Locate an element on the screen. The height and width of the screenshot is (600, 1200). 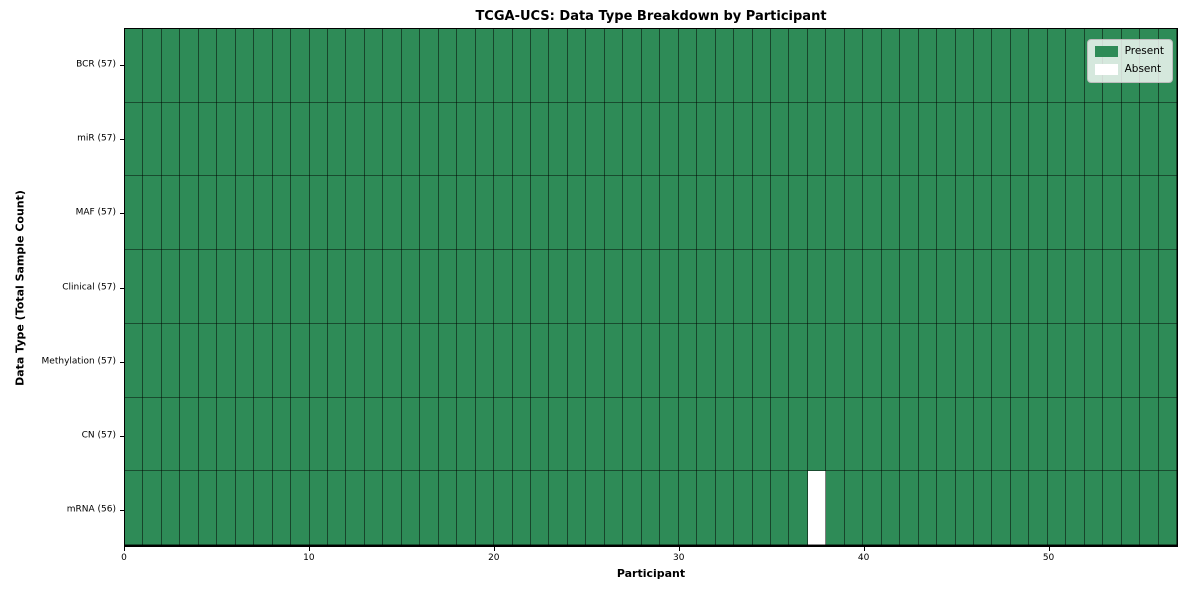
x-tick-label-30: 30 is located at coordinates (679, 558).